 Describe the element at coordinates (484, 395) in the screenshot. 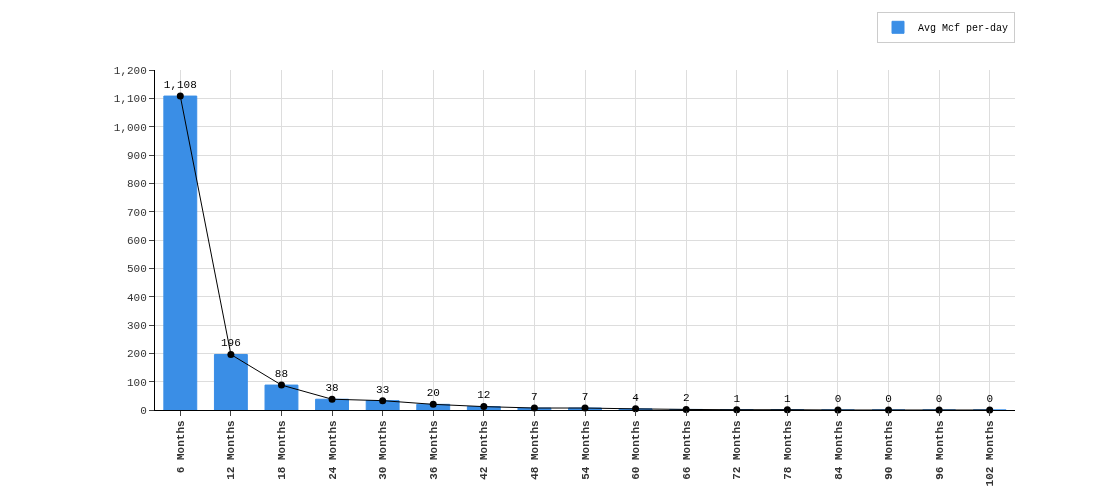

I see `data-label: 12` at that location.